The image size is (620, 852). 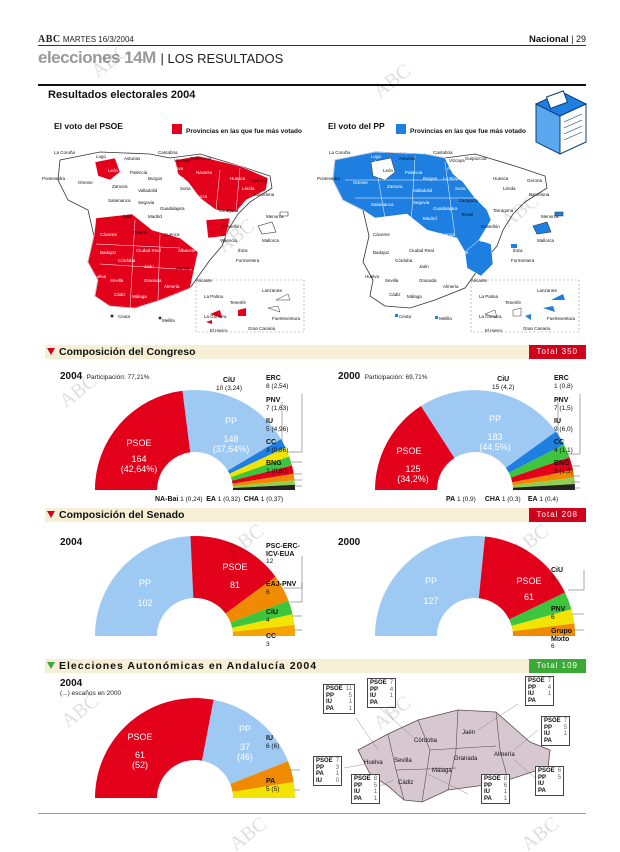 What do you see at coordinates (65, 152) in the screenshot?
I see `svg-text: La Coruña` at bounding box center [65, 152].